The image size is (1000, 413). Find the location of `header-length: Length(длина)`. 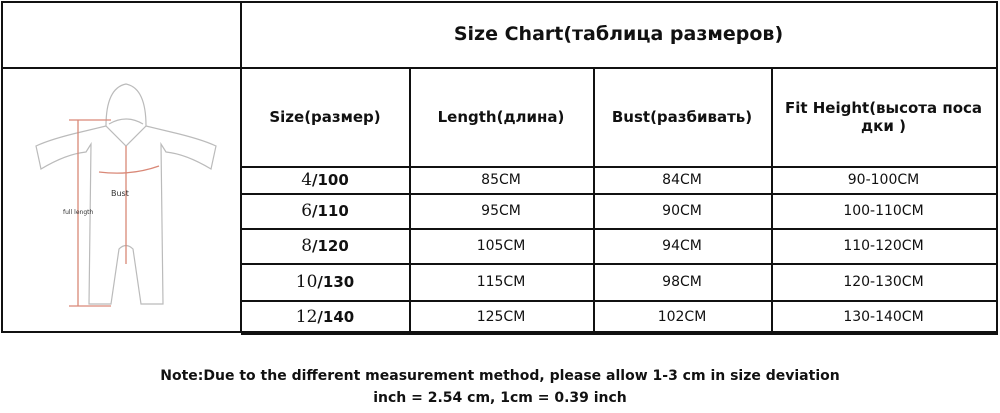

header-length: Length(длина) is located at coordinates (502, 117).